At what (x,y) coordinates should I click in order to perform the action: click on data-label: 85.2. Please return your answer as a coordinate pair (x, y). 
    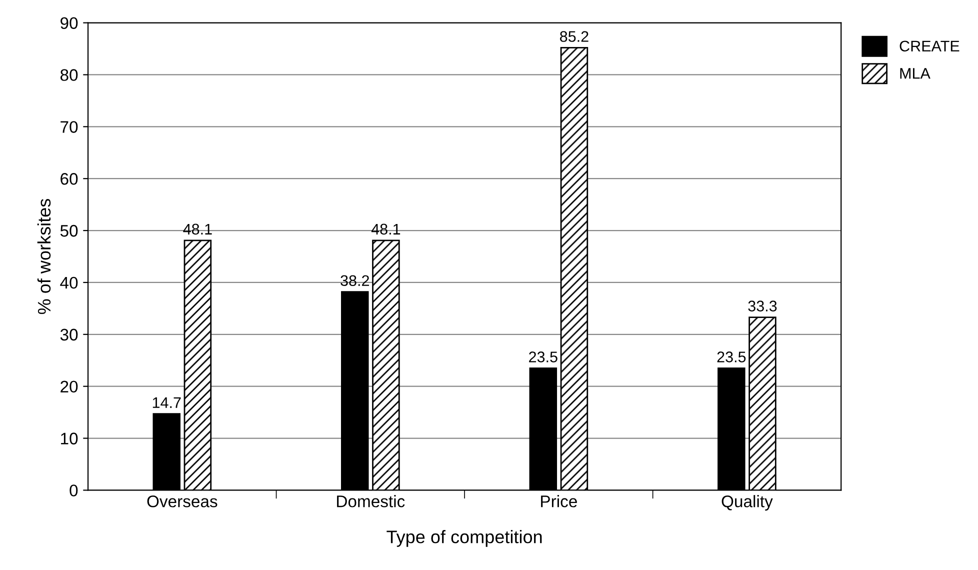
    Looking at the image, I should click on (574, 36).